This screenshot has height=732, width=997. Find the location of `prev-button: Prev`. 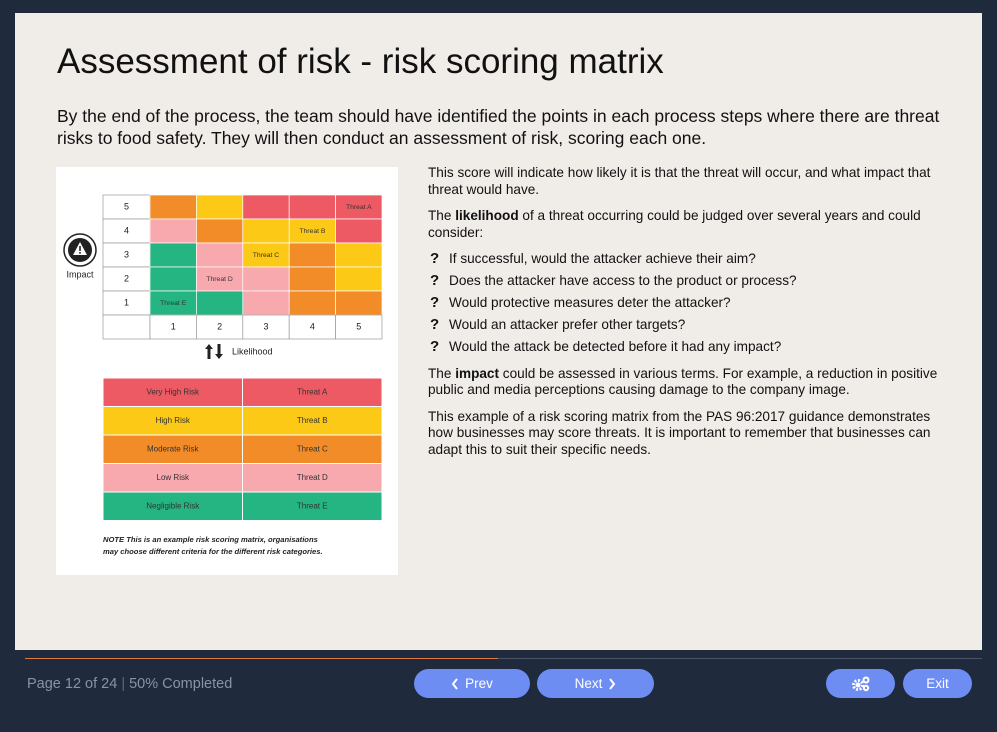

prev-button: Prev is located at coordinates (472, 683).